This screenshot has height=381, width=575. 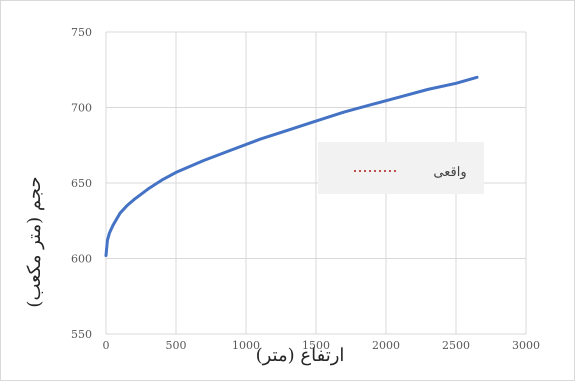 I want to click on x-tick-label: 1500, so click(x=316, y=345).